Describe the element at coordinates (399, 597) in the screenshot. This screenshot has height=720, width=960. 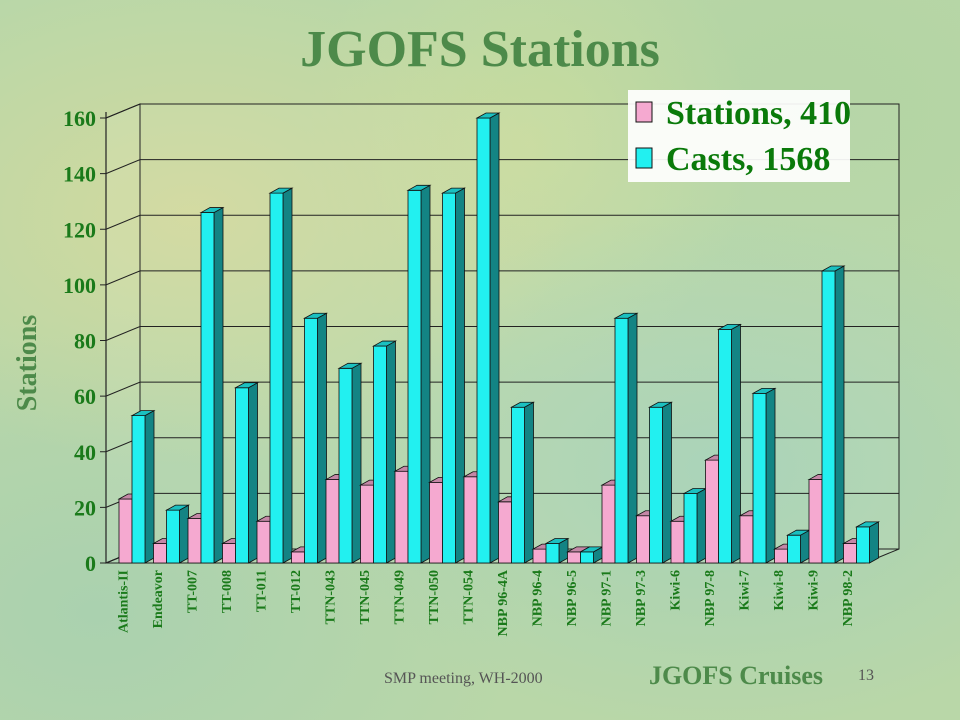
I see `x-tick-label: TTN-049` at that location.